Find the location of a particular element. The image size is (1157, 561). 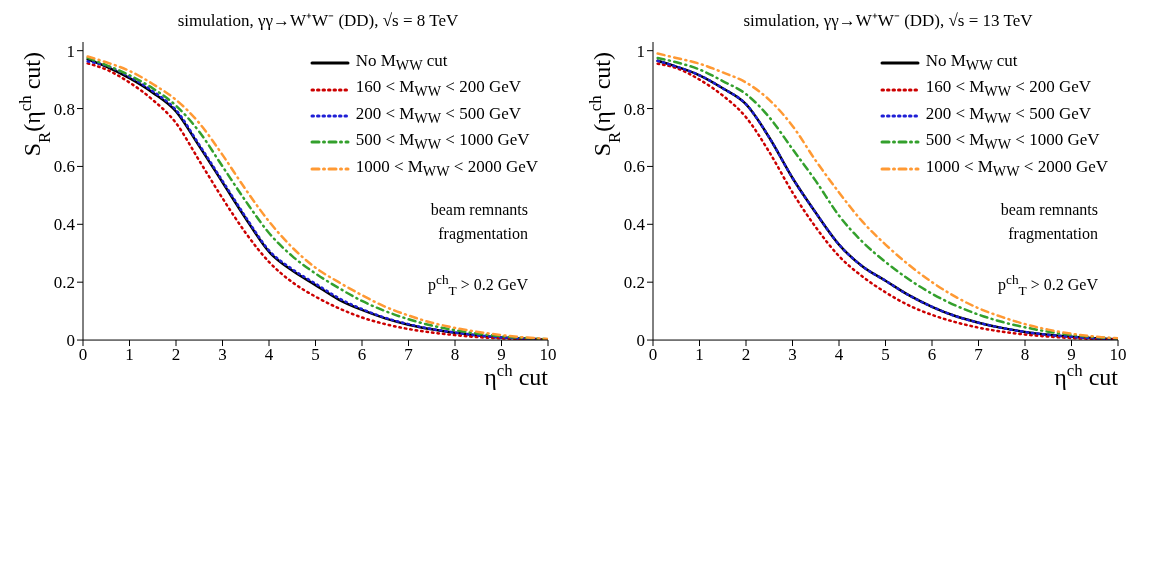

chart-title: simulation, γγ→W⁺W⁻ (DD), √s = 13 TeV is located at coordinates (888, 21).